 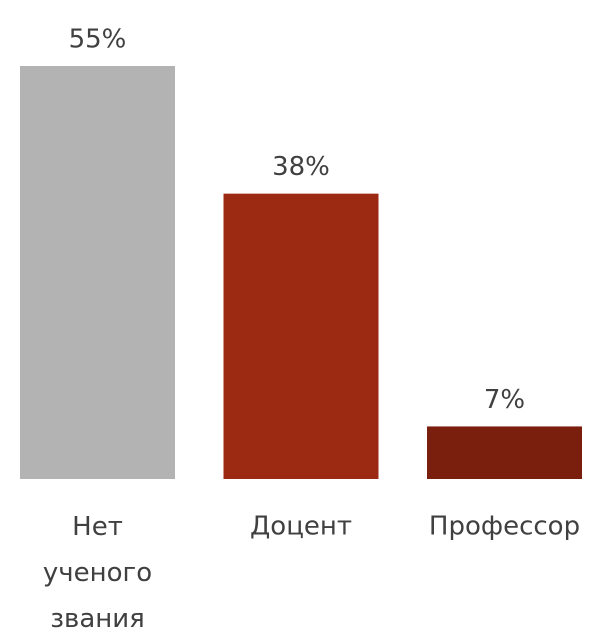 I want to click on x-tick-label: Нет ученого звания, so click(x=97, y=573).